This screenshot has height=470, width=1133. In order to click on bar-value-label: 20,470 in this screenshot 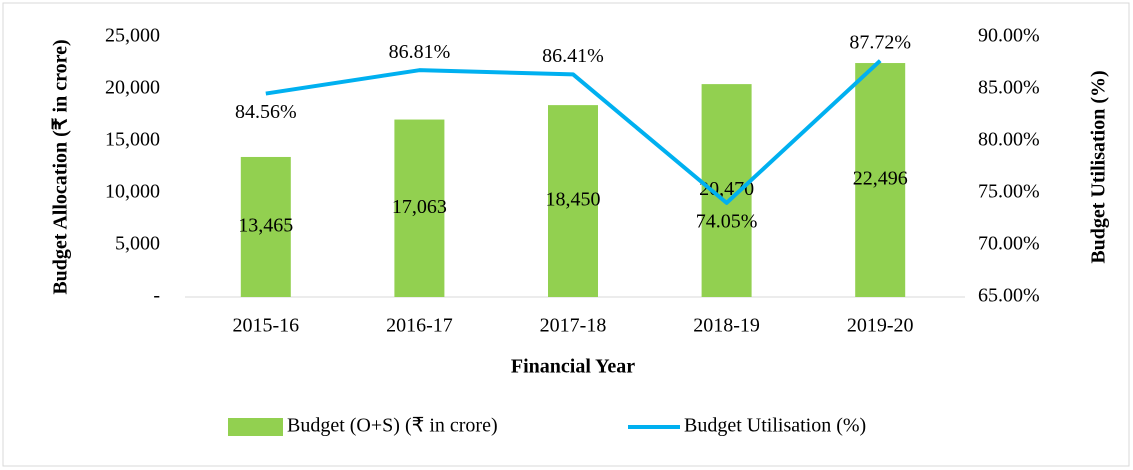, I will do `click(726, 189)`.